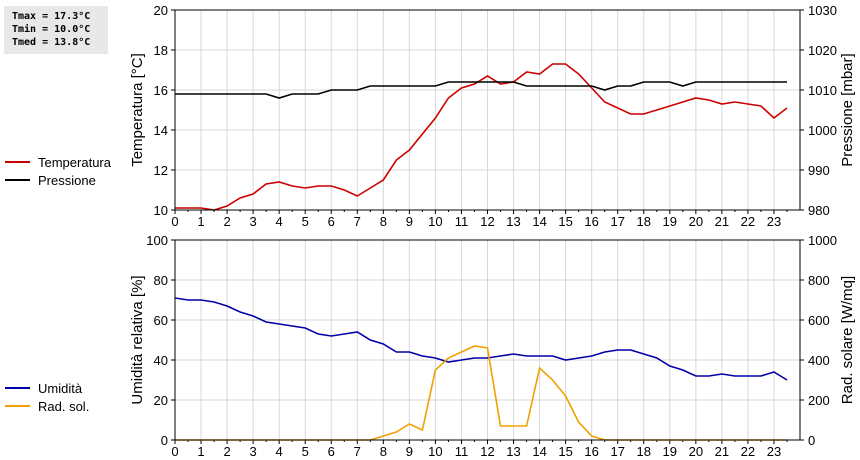  Describe the element at coordinates (819, 320) in the screenshot. I see `y2-tick-label: 600` at that location.